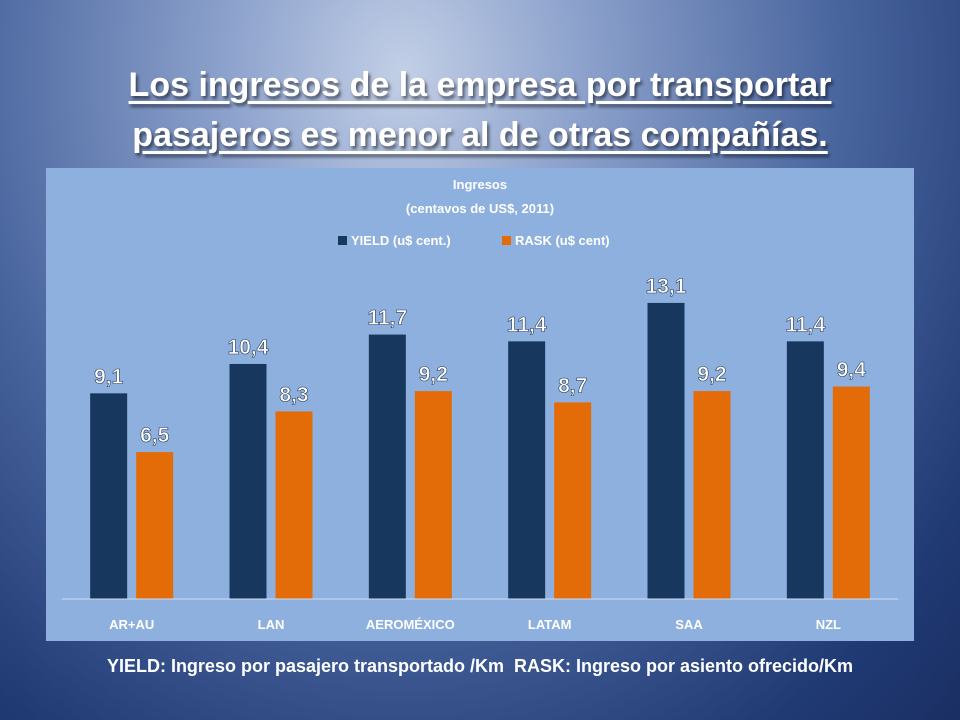 This screenshot has height=720, width=960. I want to click on chart-subtitle: (centavos de US$, 2011), so click(480, 208).